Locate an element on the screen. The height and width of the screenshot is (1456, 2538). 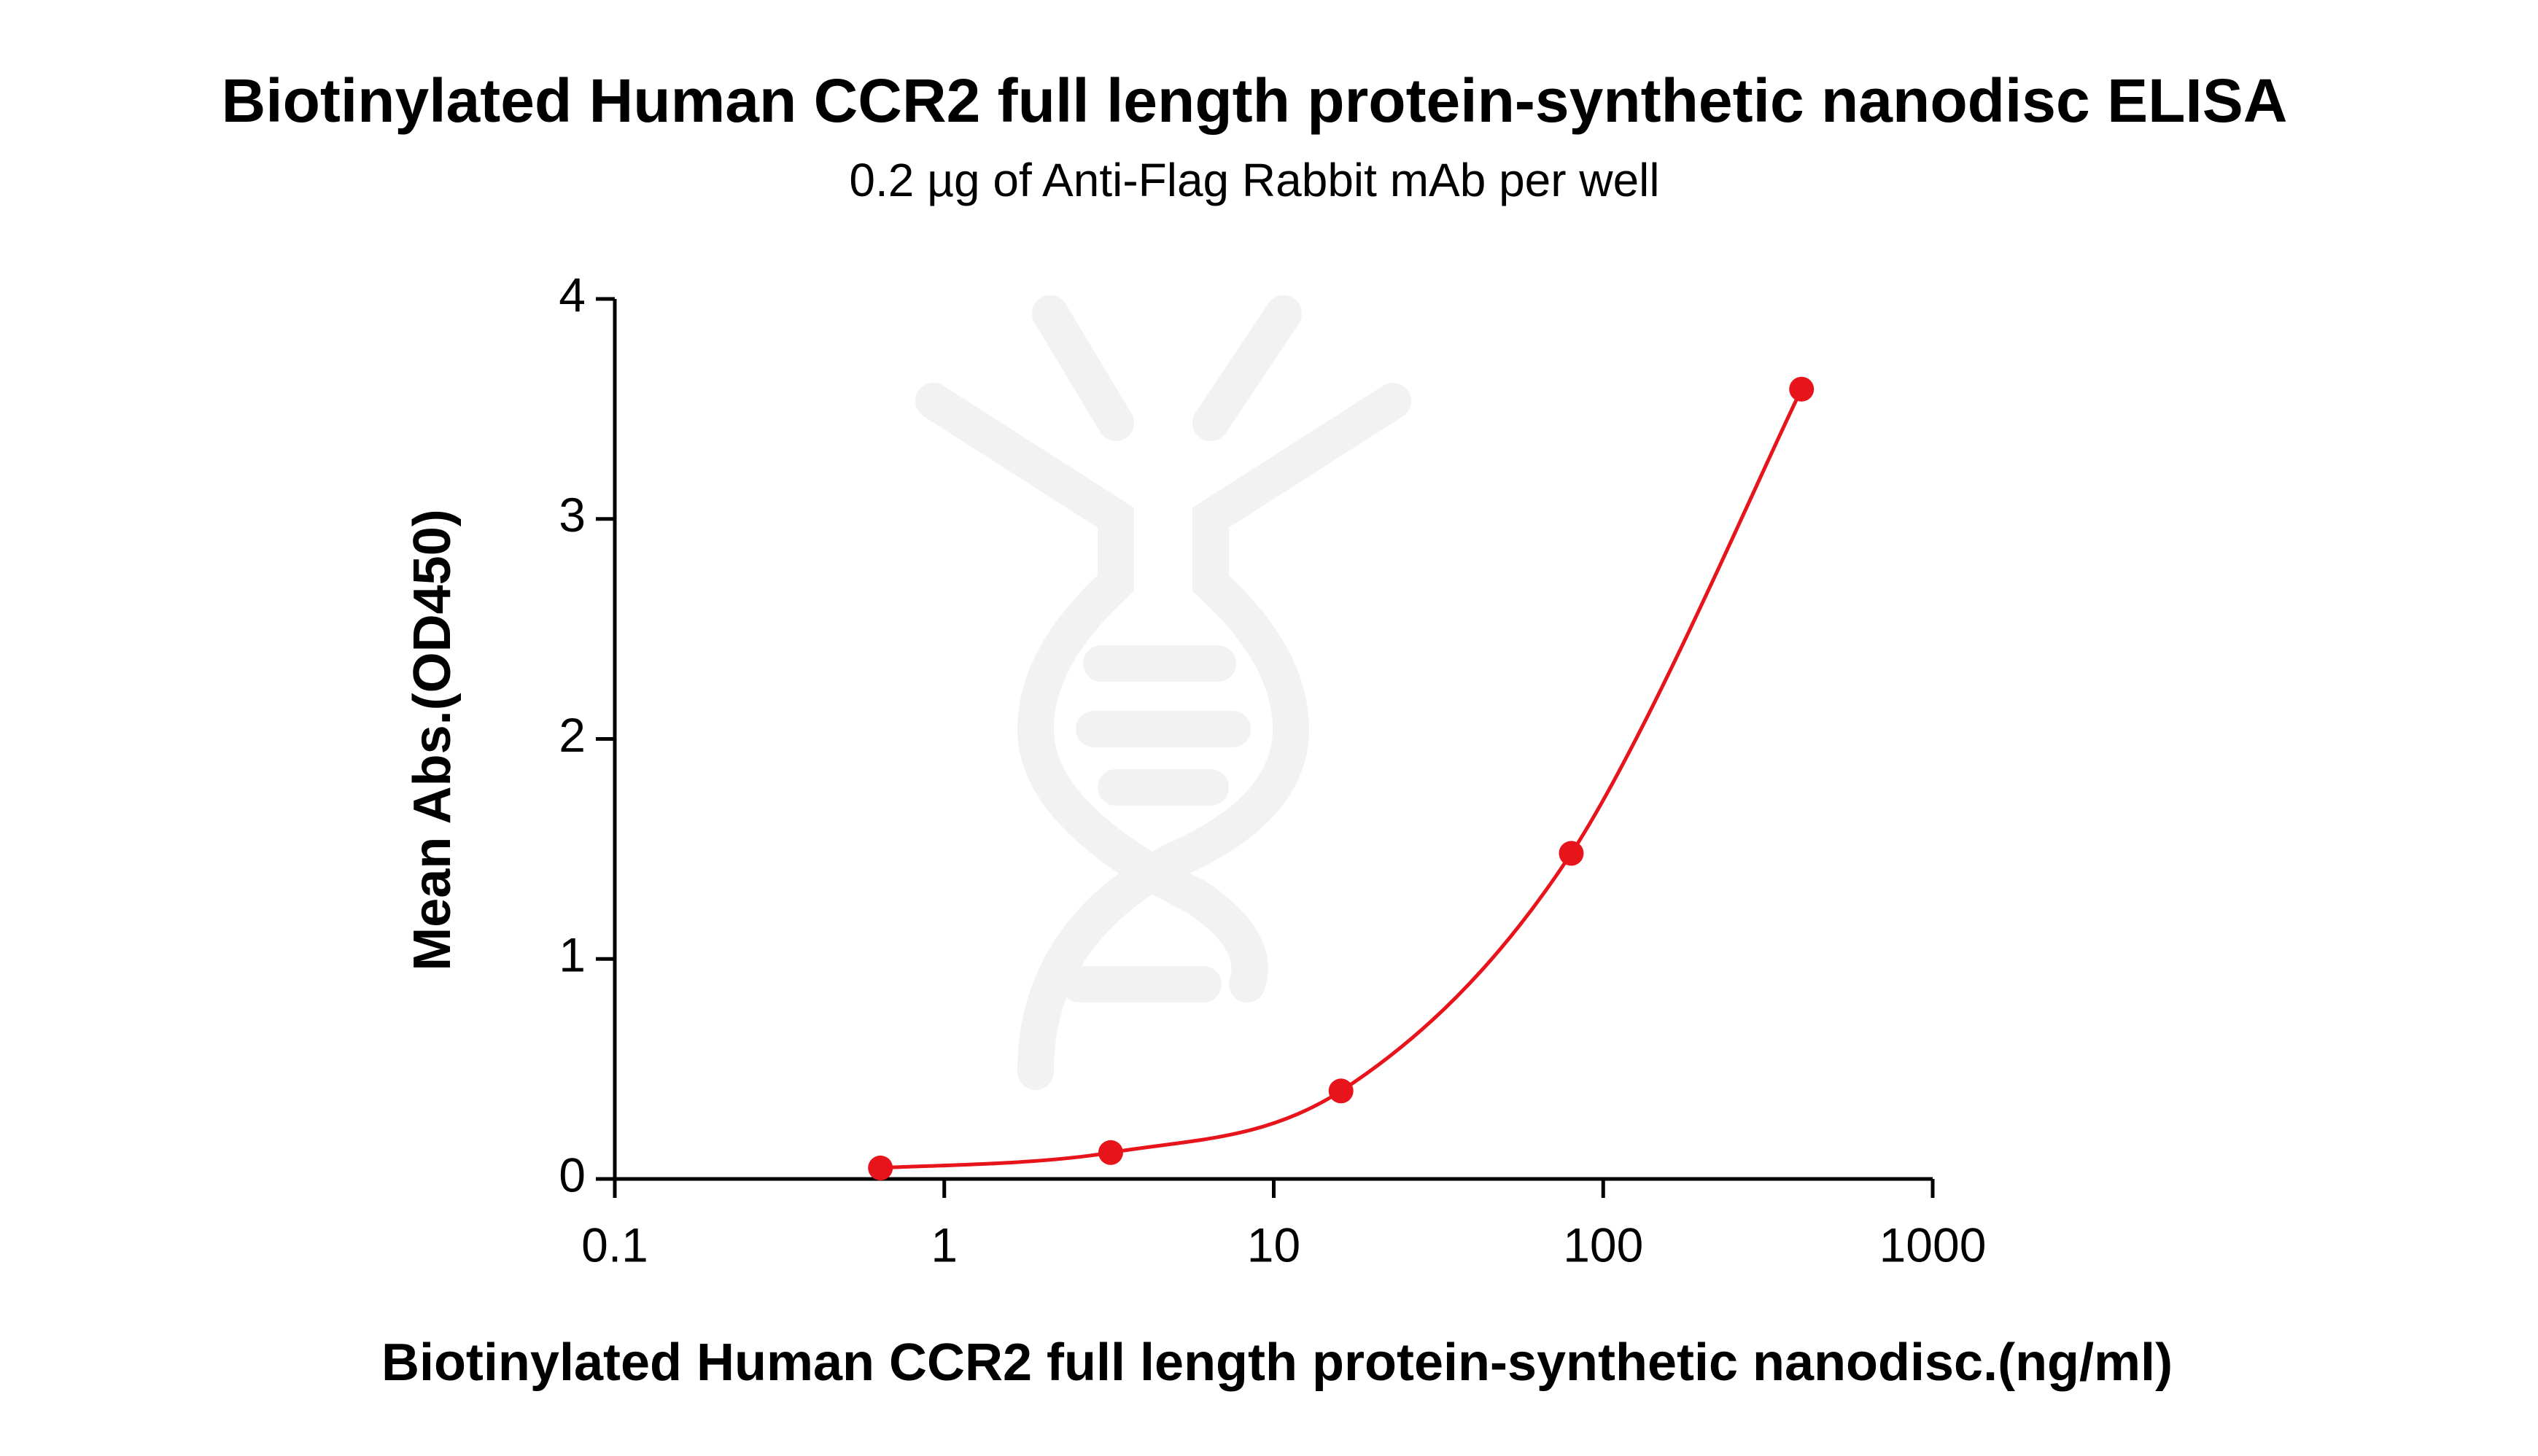
x-tick-label: 100 is located at coordinates (1603, 1245).